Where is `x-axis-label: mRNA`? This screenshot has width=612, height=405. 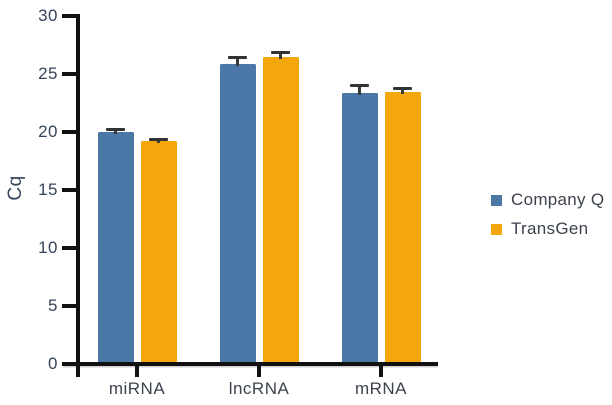 x-axis-label: mRNA is located at coordinates (381, 388).